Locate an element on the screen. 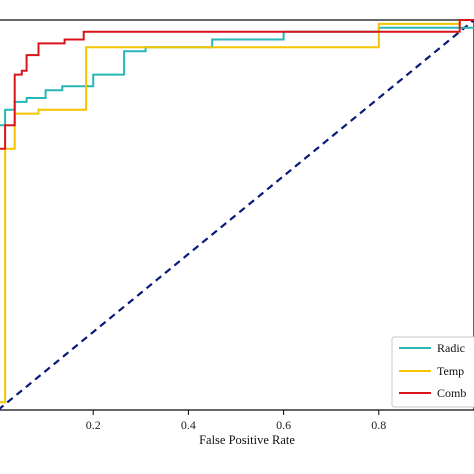 The image size is (474, 474). legend-label-radiomics: Radic is located at coordinates (451, 348).